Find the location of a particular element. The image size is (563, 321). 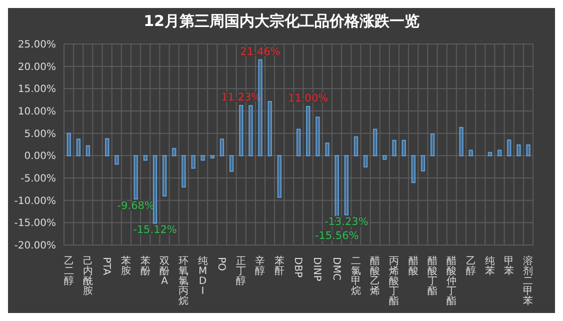

x-tick-label: 乙二醇 is located at coordinates (69, 271).